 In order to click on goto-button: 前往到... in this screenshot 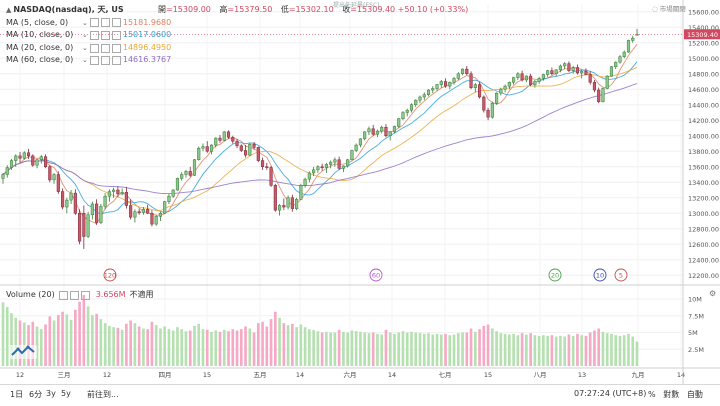, I will do `click(103, 394)`.